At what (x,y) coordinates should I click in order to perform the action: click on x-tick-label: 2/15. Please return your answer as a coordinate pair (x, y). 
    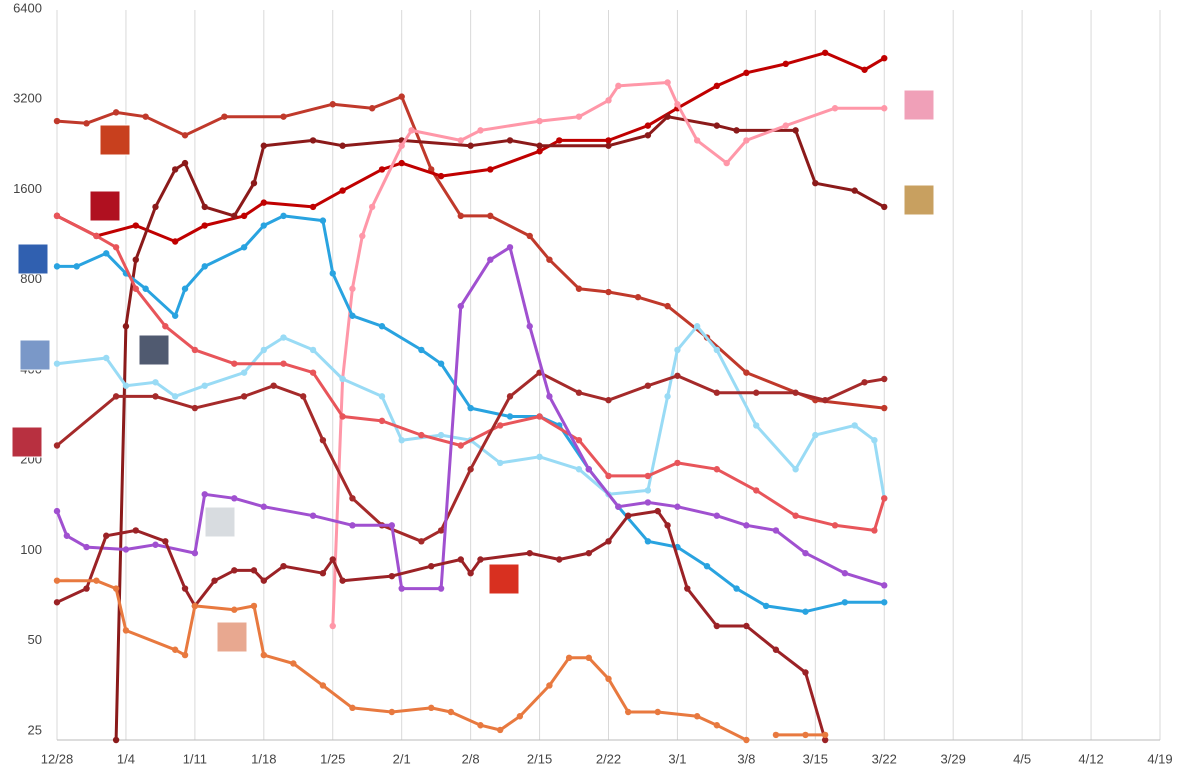
    Looking at the image, I should click on (539, 758).